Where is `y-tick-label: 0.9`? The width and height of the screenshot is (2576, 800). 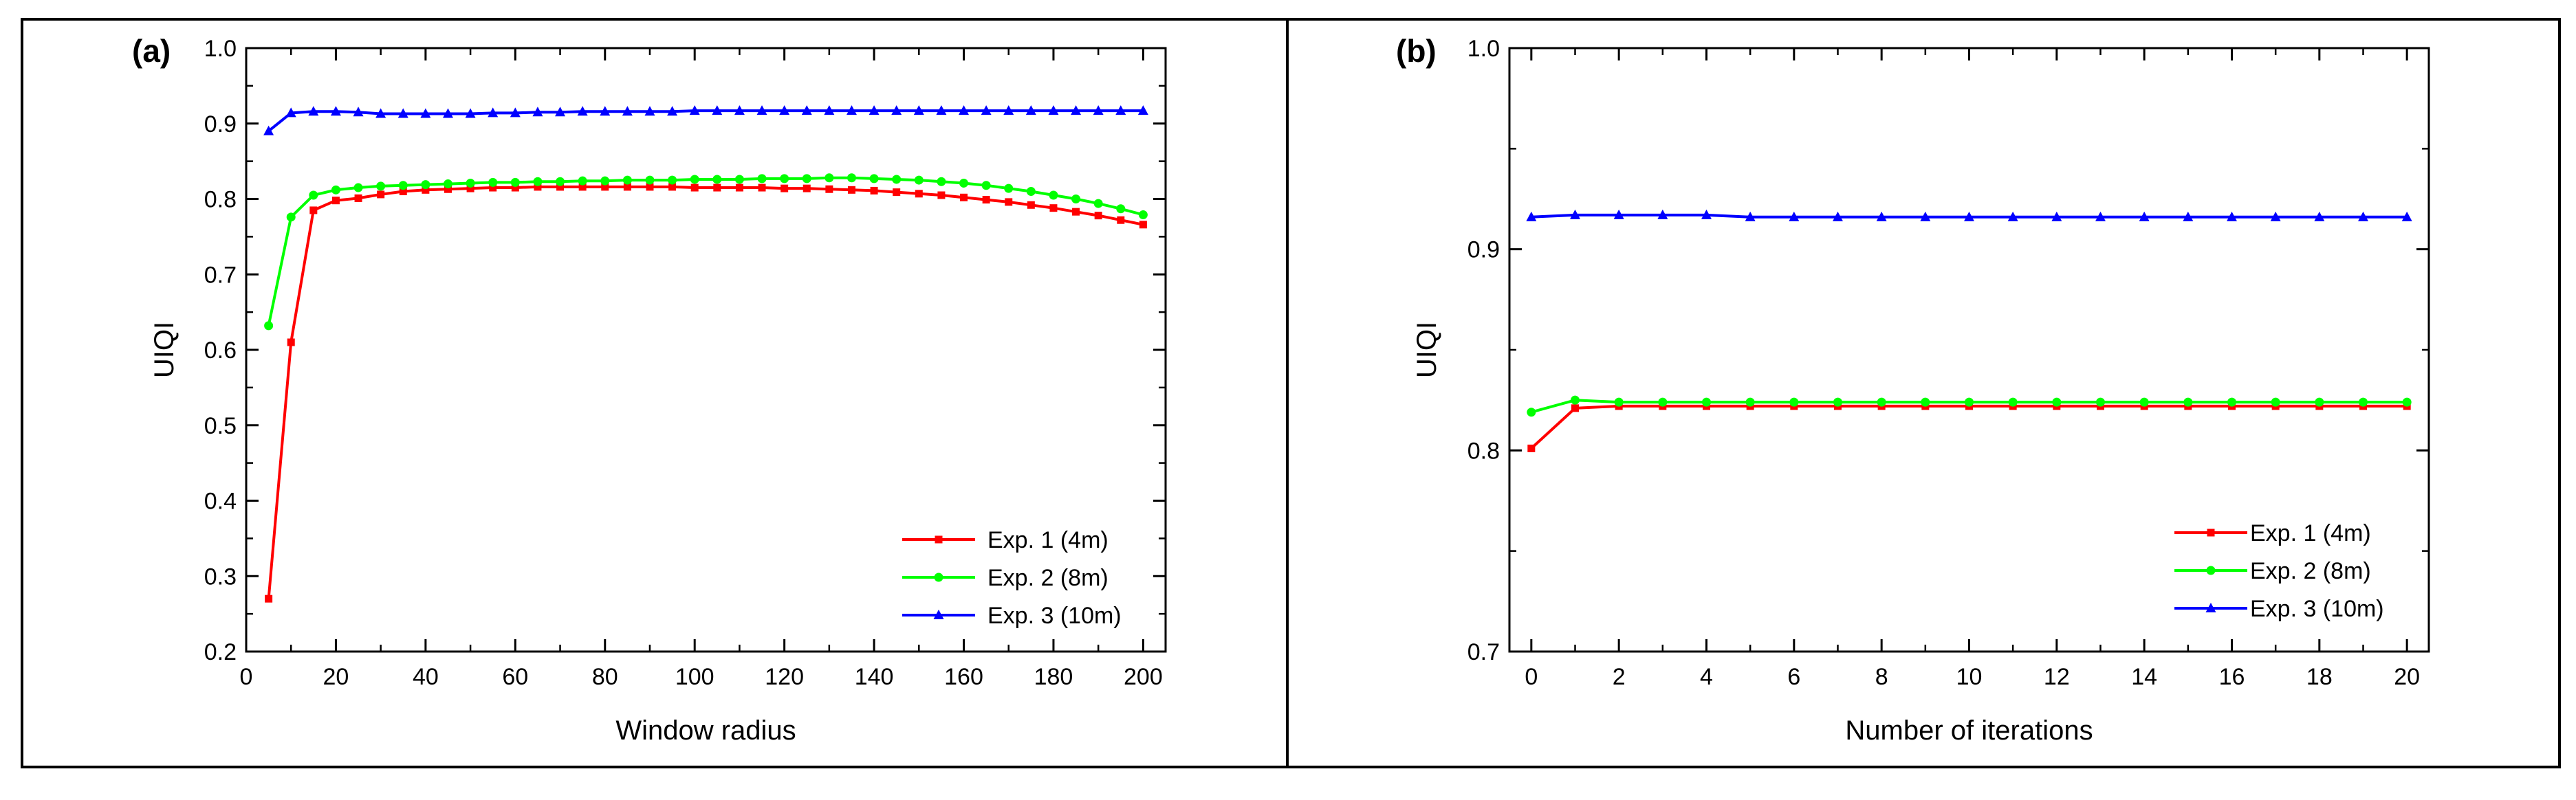 y-tick-label: 0.9 is located at coordinates (1483, 250).